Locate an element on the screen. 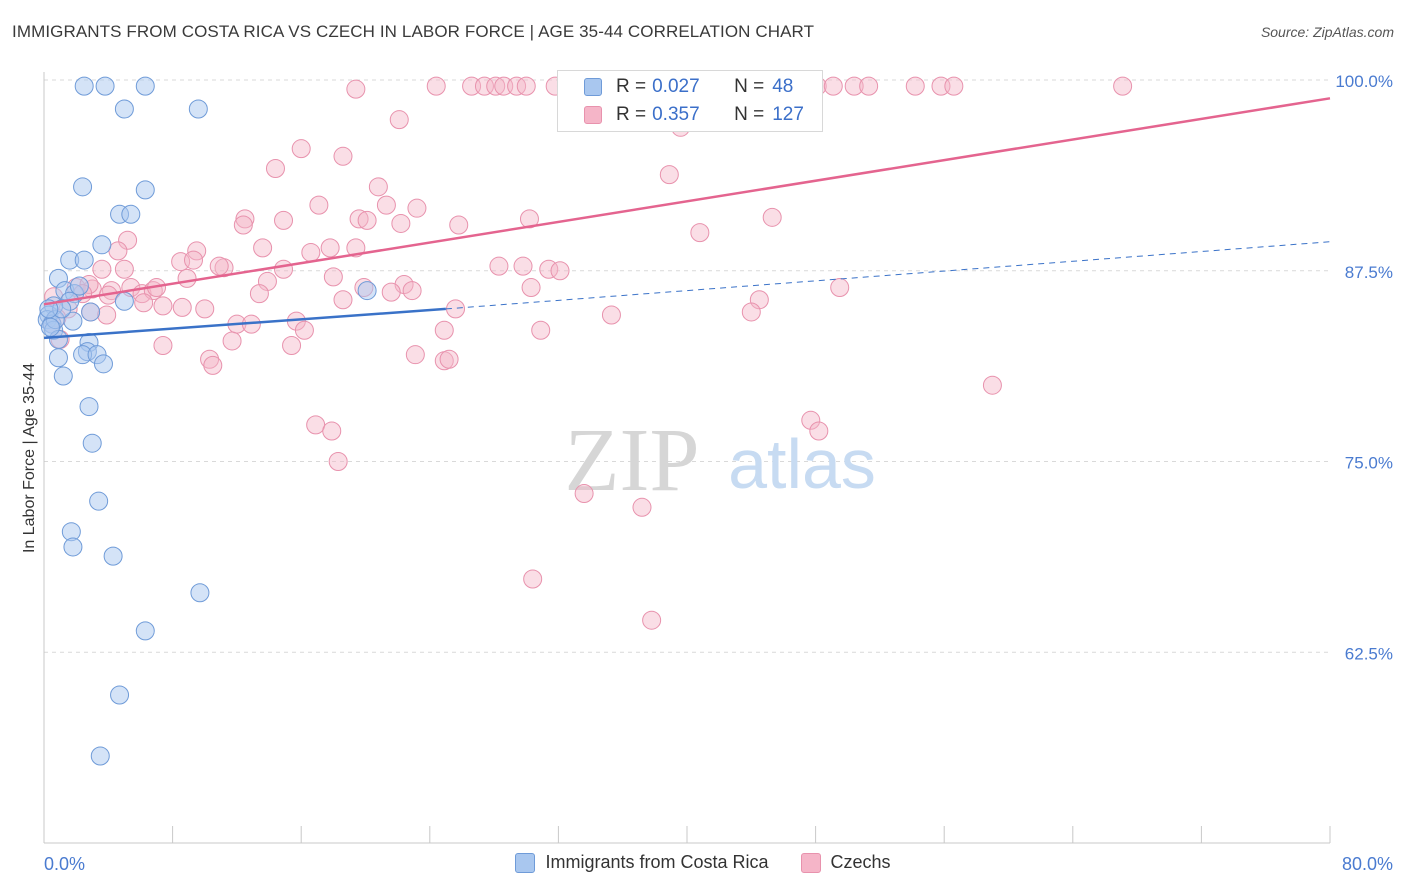 The image size is (1406, 892). legend-item-costa-rica: Immigrants from Costa Rica is located at coordinates (642, 862).